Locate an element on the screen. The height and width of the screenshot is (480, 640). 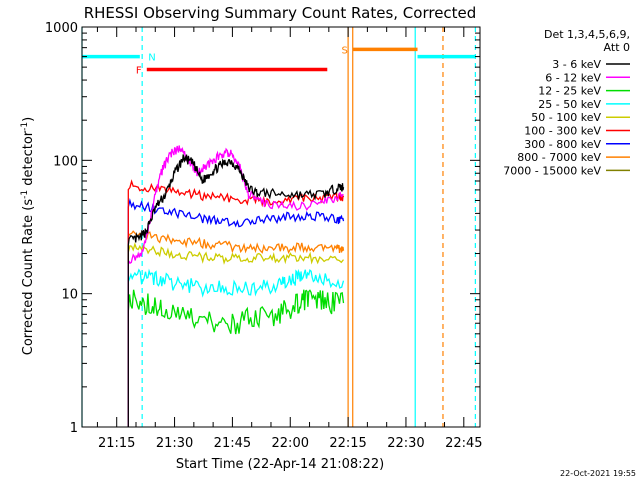
x-axis-label: Start Time (22-Apr-14 21:08:22) is located at coordinates (280, 464).